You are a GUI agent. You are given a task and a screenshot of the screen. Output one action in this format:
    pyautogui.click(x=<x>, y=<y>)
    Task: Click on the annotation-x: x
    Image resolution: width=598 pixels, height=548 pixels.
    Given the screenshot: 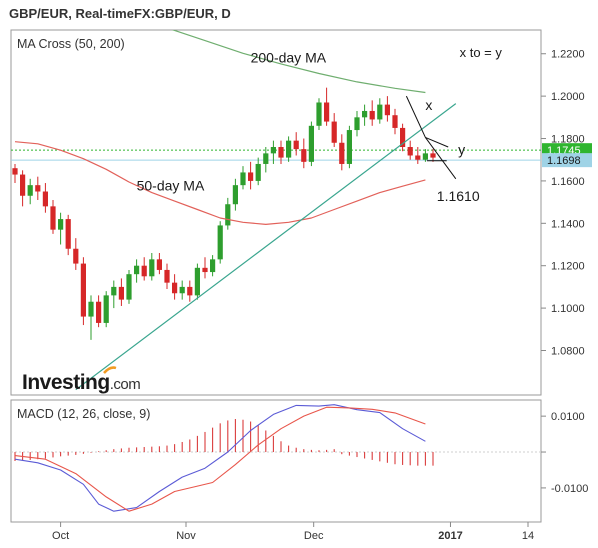 What is the action you would take?
    pyautogui.click(x=428, y=105)
    